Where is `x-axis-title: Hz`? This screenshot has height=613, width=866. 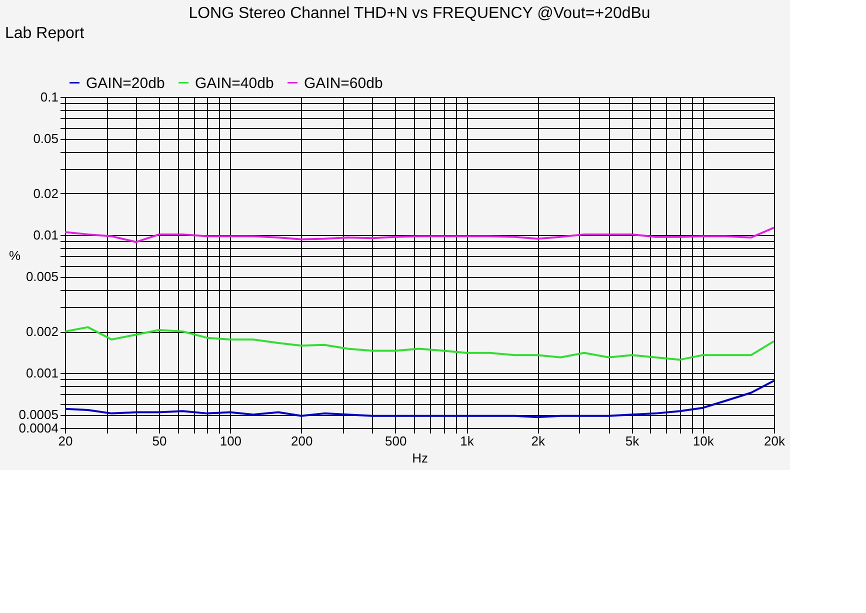 x-axis-title: Hz is located at coordinates (420, 458).